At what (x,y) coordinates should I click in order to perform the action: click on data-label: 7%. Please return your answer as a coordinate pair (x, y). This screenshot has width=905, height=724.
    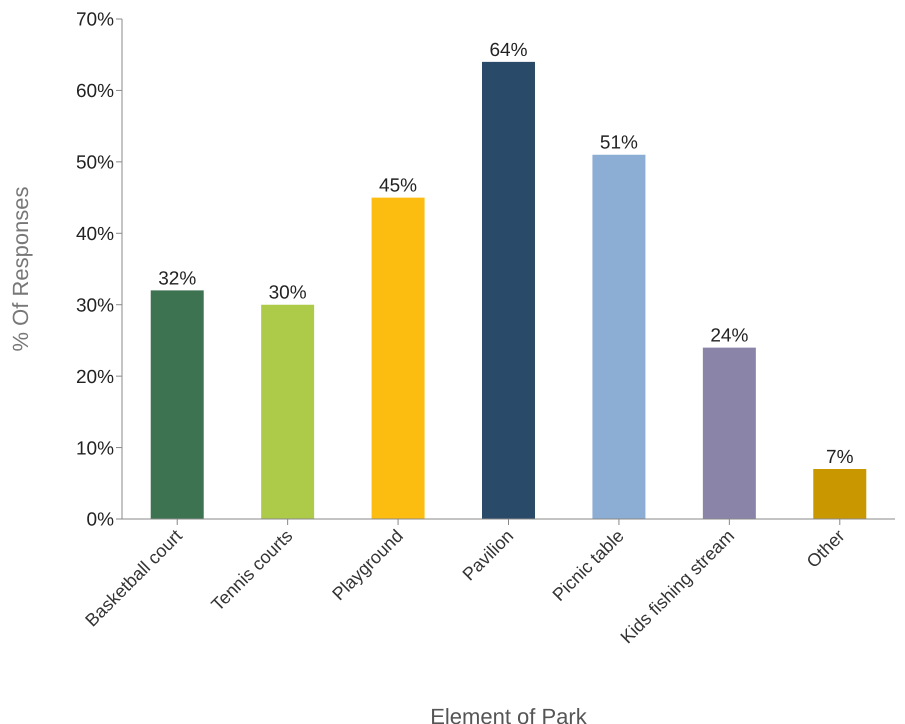
    Looking at the image, I should click on (840, 457).